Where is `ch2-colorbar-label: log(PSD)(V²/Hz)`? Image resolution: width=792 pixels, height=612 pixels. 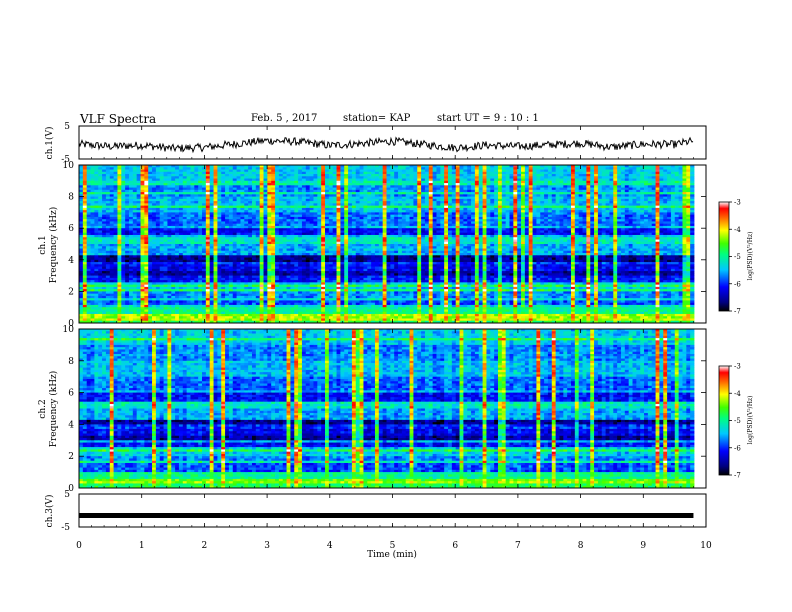
ch2-colorbar-label: log(PSD)(V²/Hz) is located at coordinates (750, 420).